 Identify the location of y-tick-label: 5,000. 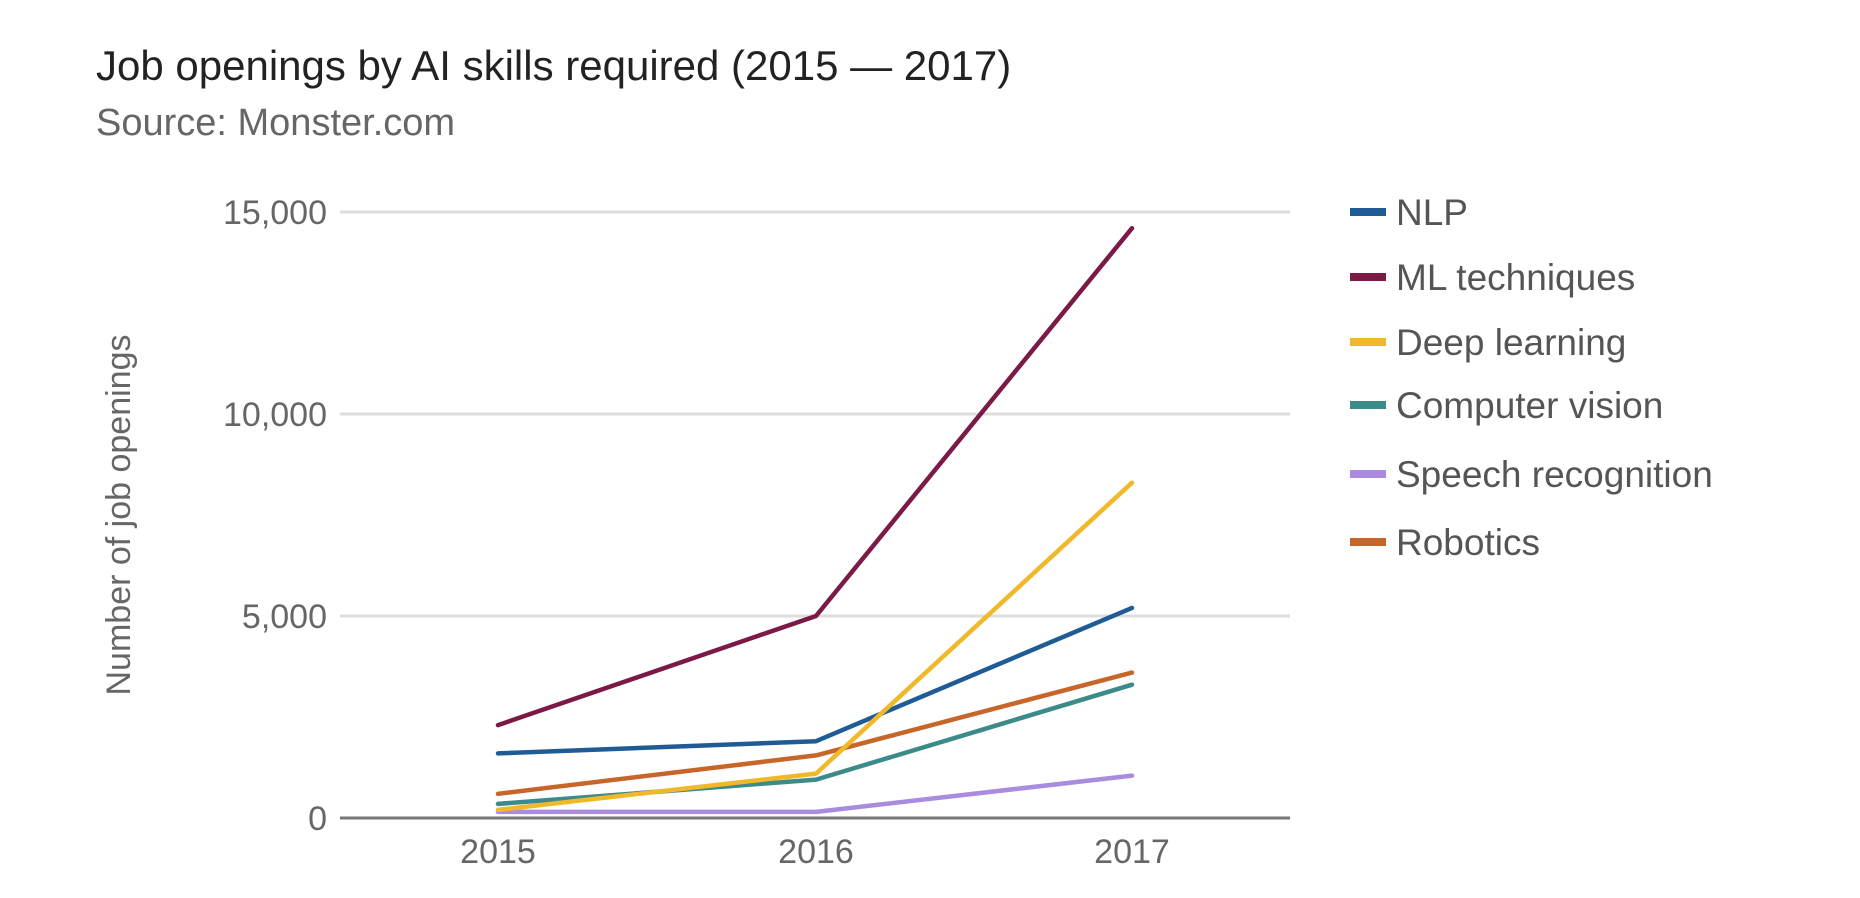
(284, 617).